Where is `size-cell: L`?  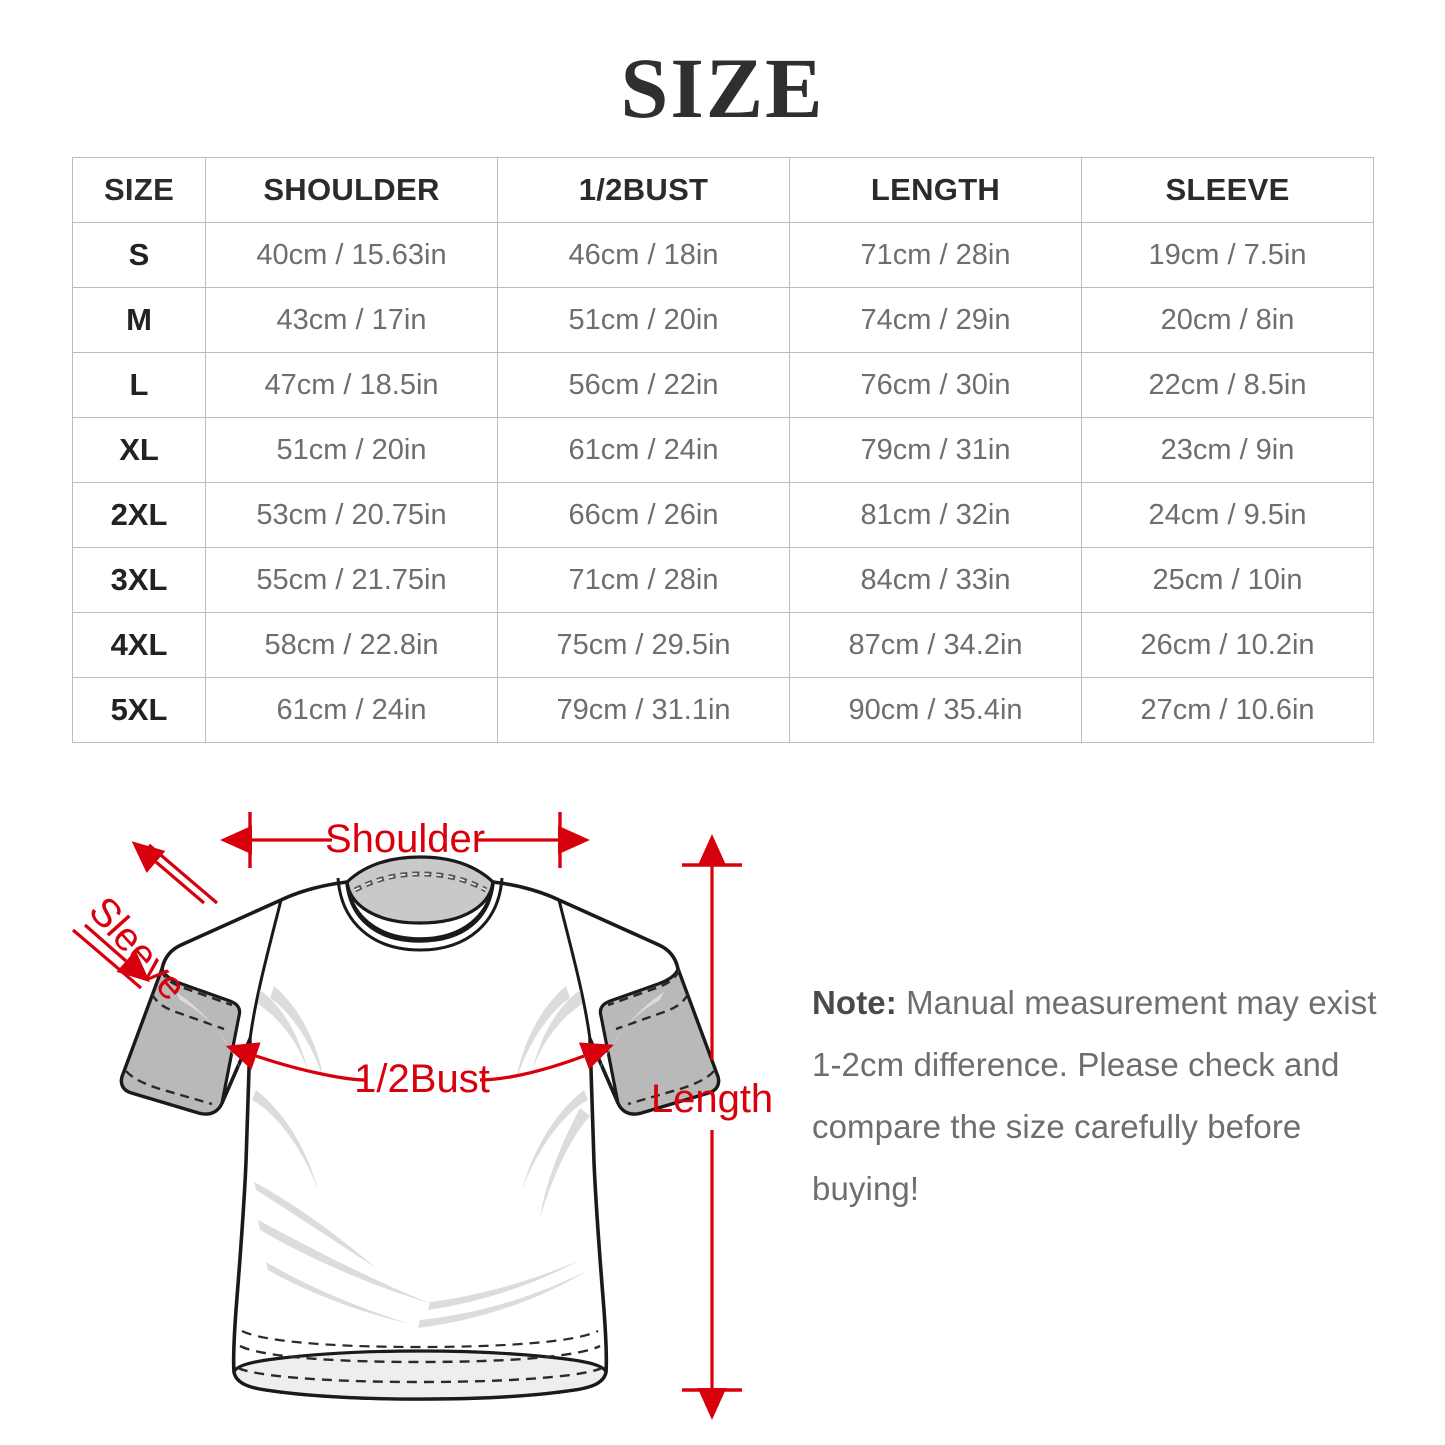
size-cell: L is located at coordinates (139, 385).